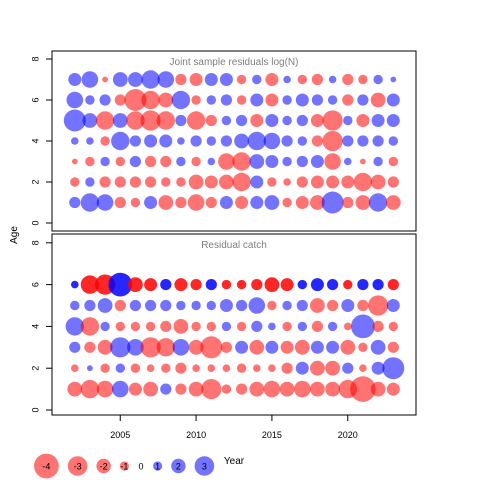 This screenshot has height=480, width=480. What do you see at coordinates (211, 305) in the screenshot?
I see `bubble-age-5-year-2011` at bounding box center [211, 305].